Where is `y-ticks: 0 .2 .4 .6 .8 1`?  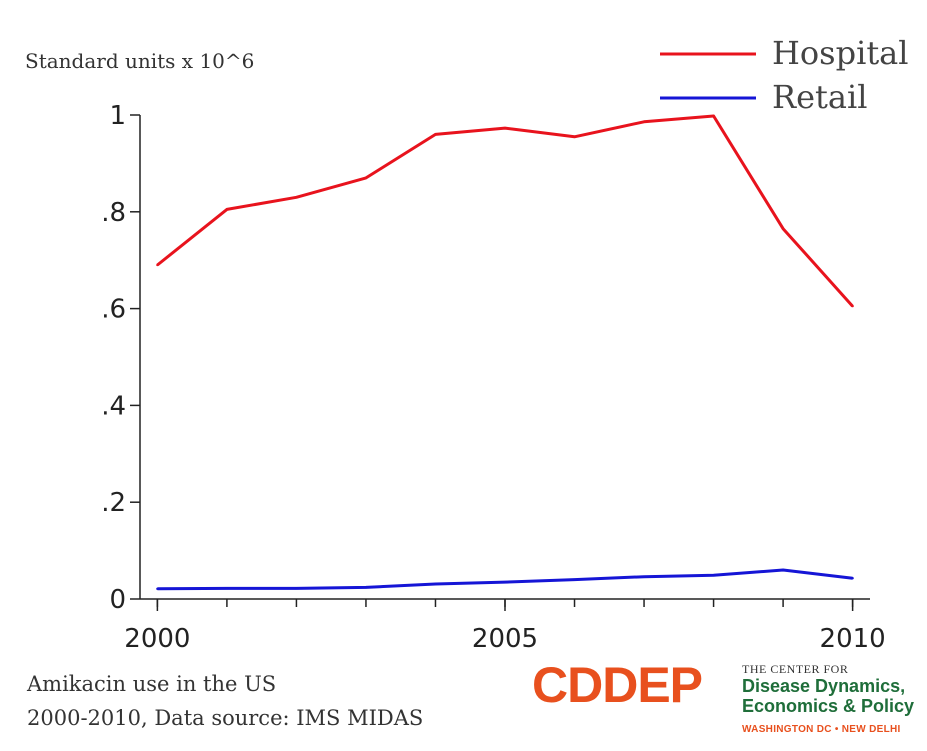 y-ticks: 0 .2 .4 .6 .8 1 is located at coordinates (120, 358).